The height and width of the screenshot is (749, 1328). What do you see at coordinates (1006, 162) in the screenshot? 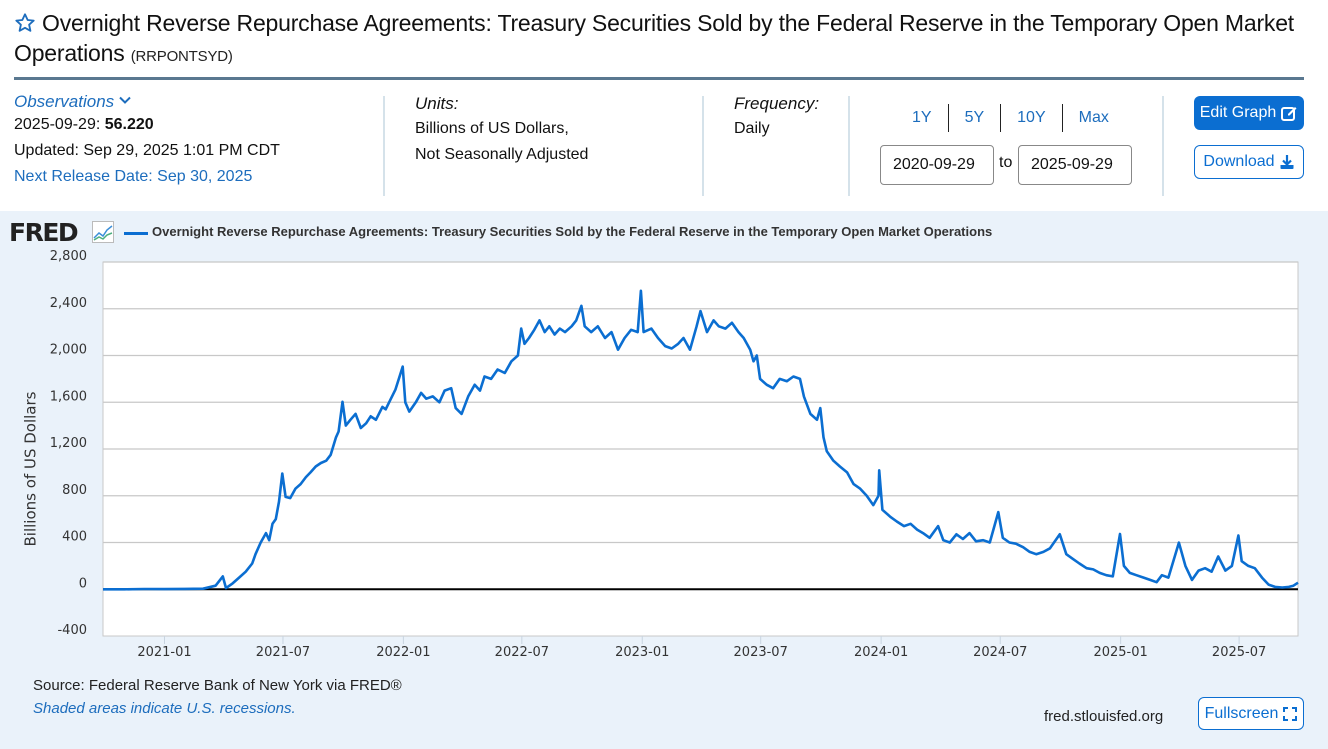
I see `to-label: to` at bounding box center [1006, 162].